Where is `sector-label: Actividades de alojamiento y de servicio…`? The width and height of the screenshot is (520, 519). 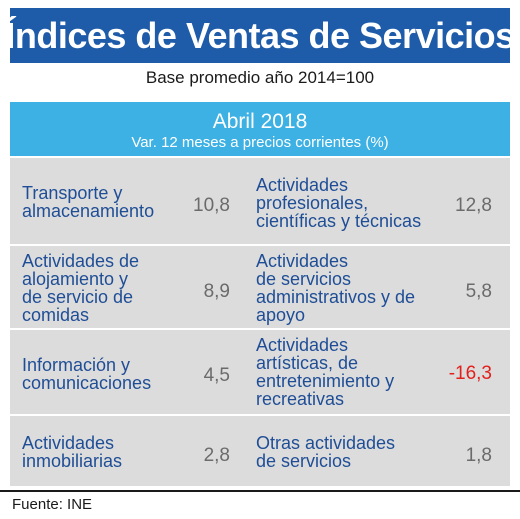
sector-label: Actividades de alojamiento y de servicio… is located at coordinates (81, 288).